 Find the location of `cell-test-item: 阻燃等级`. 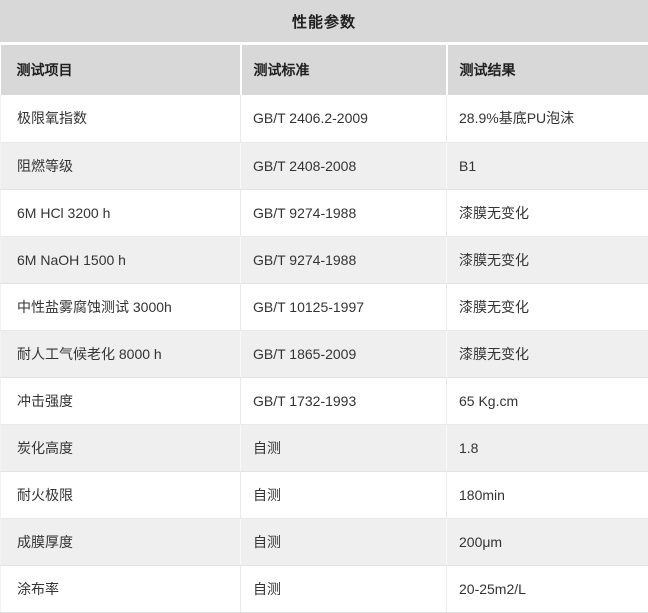

cell-test-item: 阻燃等级 is located at coordinates (120, 166).